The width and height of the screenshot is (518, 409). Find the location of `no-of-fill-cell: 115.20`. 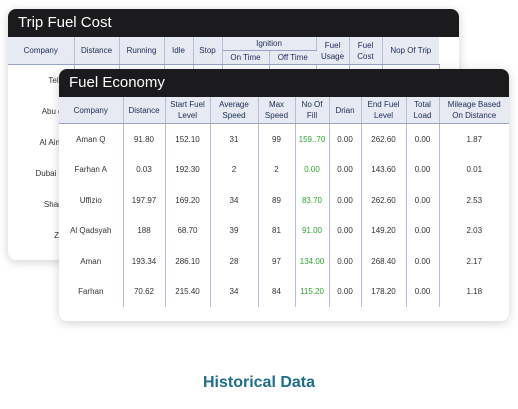

no-of-fill-cell: 115.20 is located at coordinates (312, 291).